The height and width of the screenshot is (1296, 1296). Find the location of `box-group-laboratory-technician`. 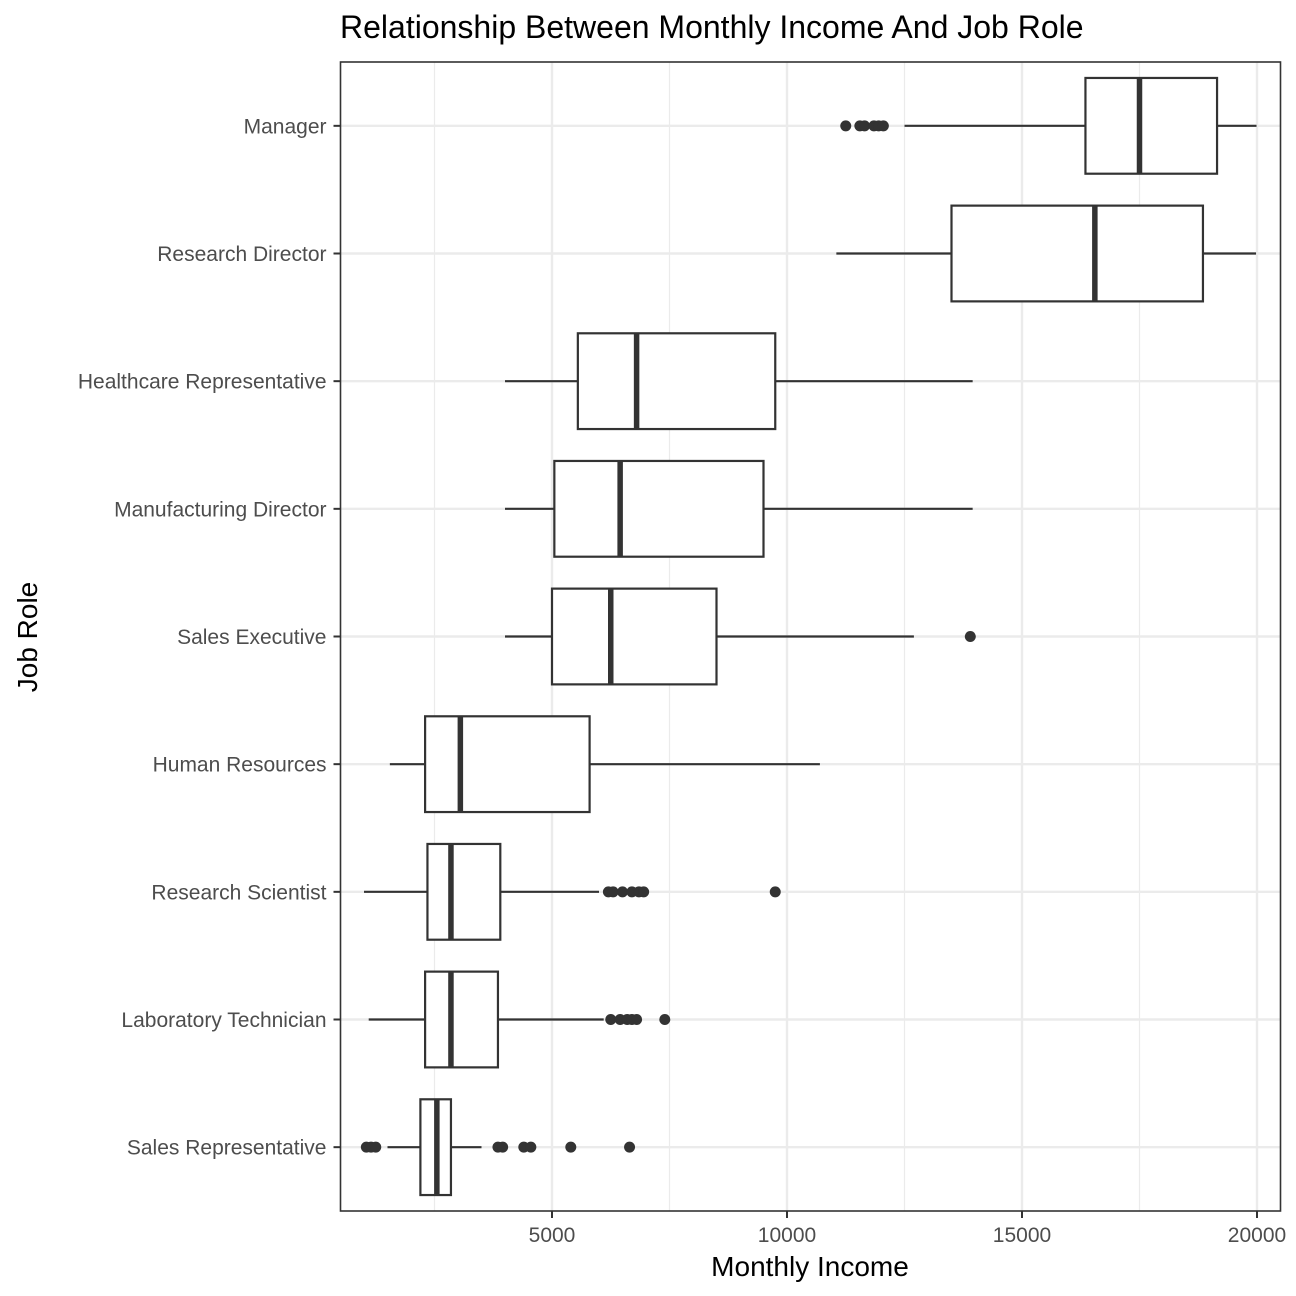

box-group-laboratory-technician is located at coordinates (519, 1019).